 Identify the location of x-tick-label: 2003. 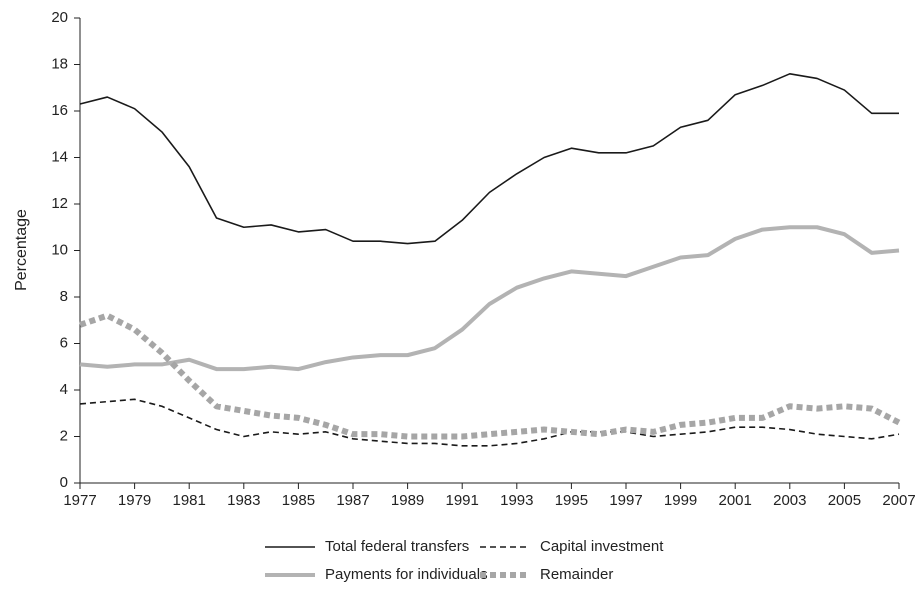
(789, 500).